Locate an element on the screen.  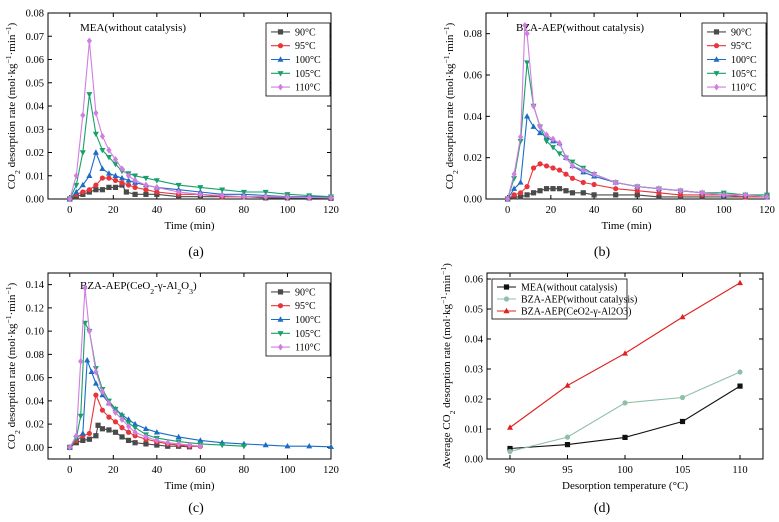
x-tick-label: 20 is located at coordinates (113, 210).